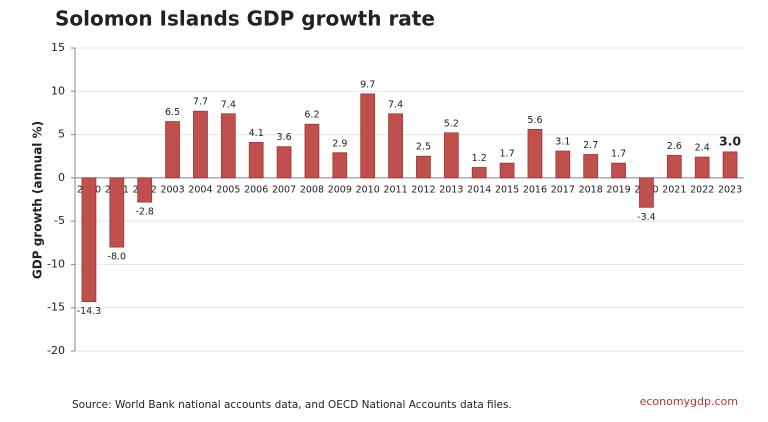  Describe the element at coordinates (56, 263) in the screenshot. I see `y-tick-label: -10` at that location.